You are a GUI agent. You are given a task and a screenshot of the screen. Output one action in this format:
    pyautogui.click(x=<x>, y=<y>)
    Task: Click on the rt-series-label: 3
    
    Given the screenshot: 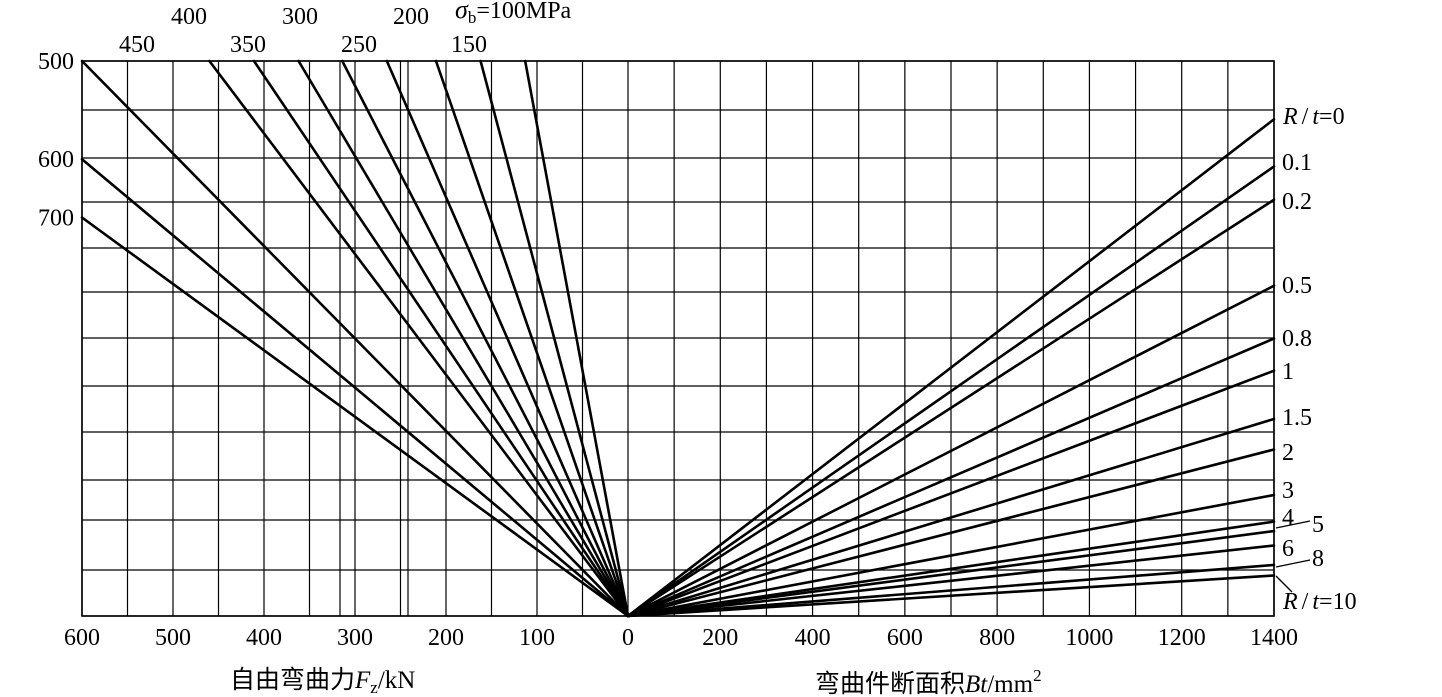 What is the action you would take?
    pyautogui.click(x=1288, y=491)
    